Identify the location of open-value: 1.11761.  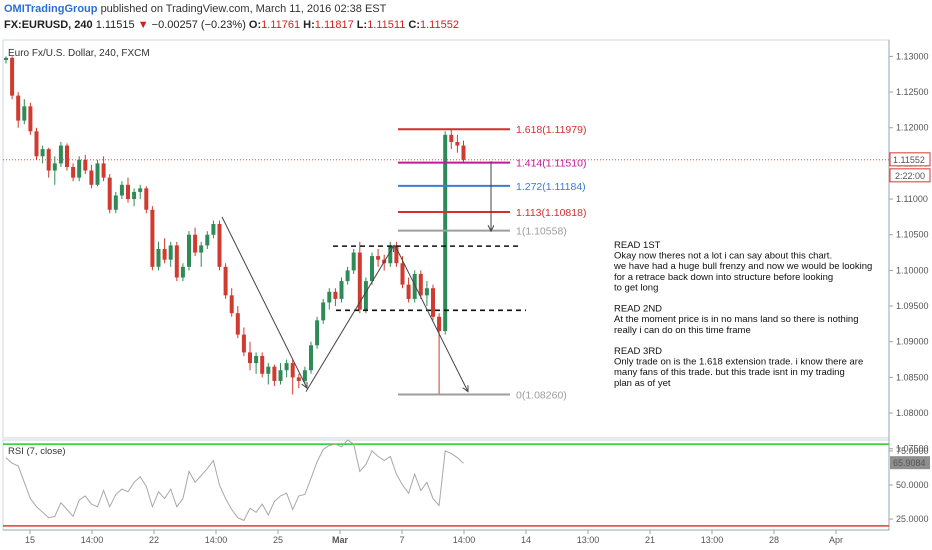
(281, 25).